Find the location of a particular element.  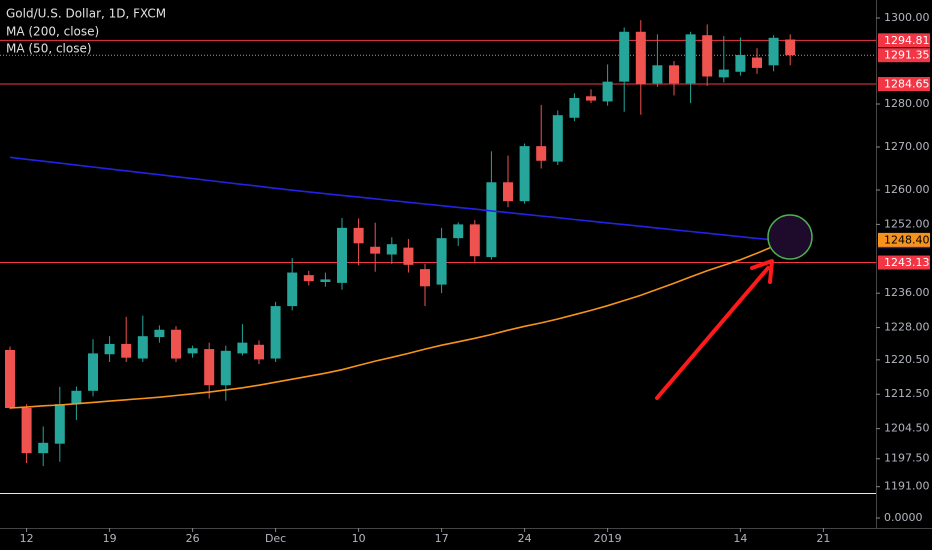

x-tick-label: 21 is located at coordinates (823, 538).